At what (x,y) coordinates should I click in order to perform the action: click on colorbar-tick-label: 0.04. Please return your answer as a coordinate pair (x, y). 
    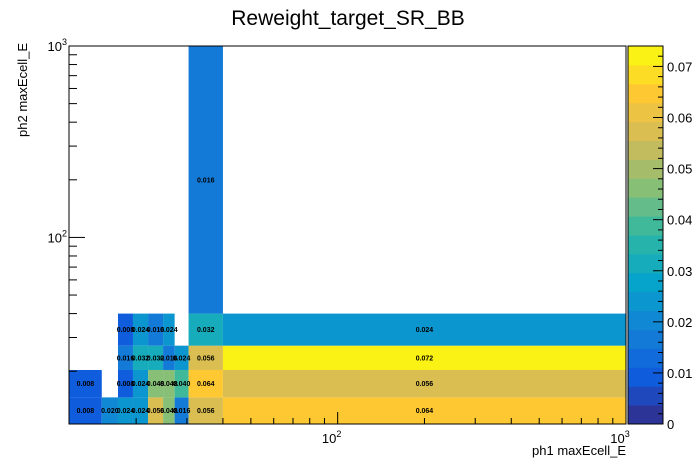
    Looking at the image, I should click on (679, 220).